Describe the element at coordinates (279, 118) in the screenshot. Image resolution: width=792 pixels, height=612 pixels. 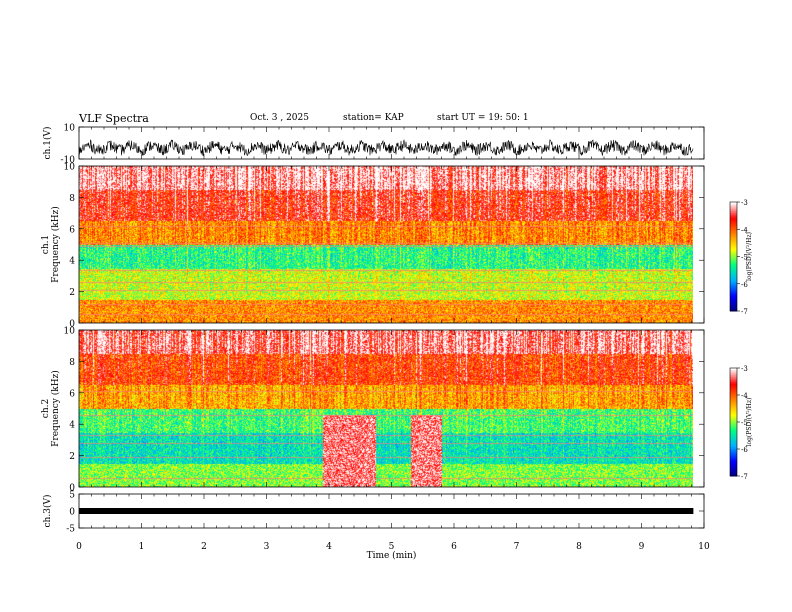
I see `date-label: Oct. 3 , 2025` at that location.